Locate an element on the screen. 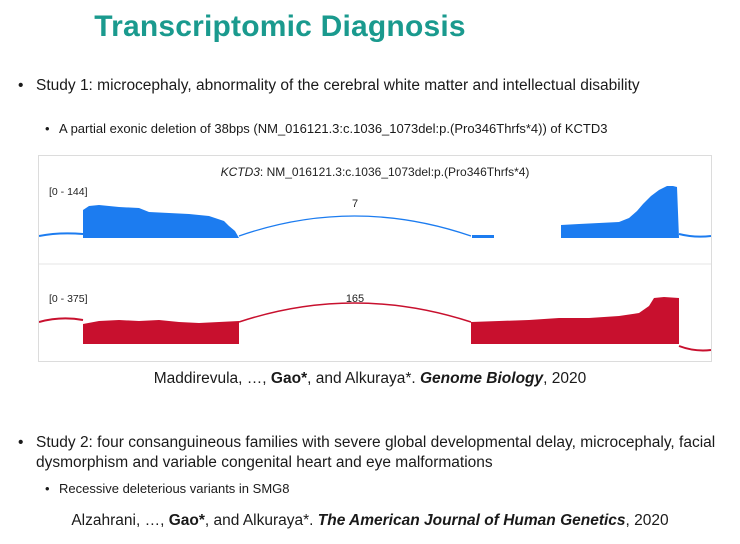 The width and height of the screenshot is (740, 544). control-coverage-track is located at coordinates (375, 324).